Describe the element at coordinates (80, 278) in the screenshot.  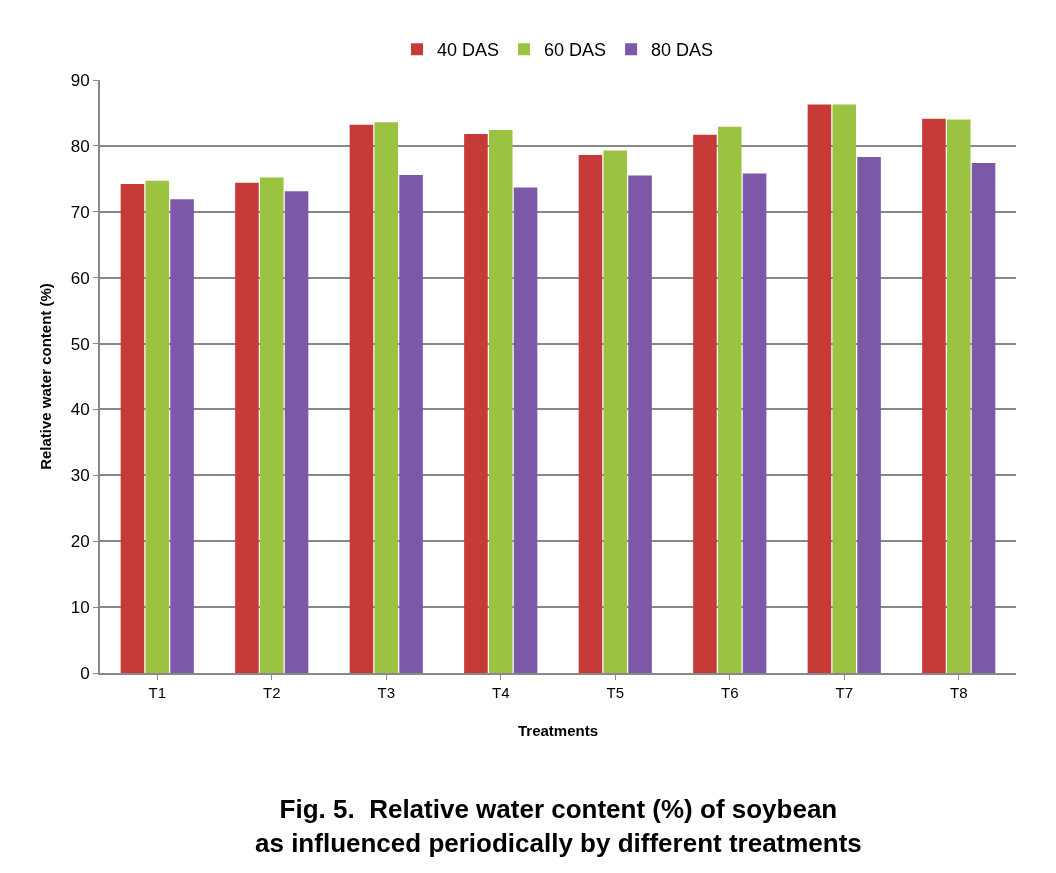
I see `y-tick-label: 60` at that location.